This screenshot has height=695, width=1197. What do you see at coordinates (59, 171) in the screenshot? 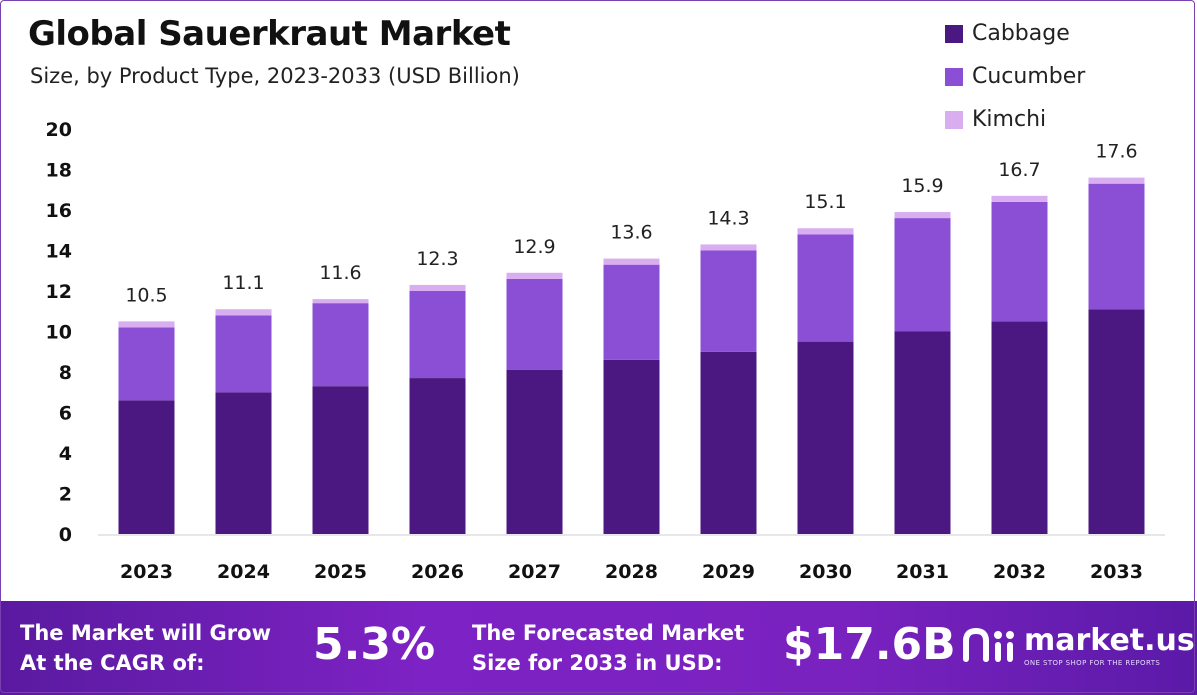
I see `y-tick-label: 18` at bounding box center [59, 171].